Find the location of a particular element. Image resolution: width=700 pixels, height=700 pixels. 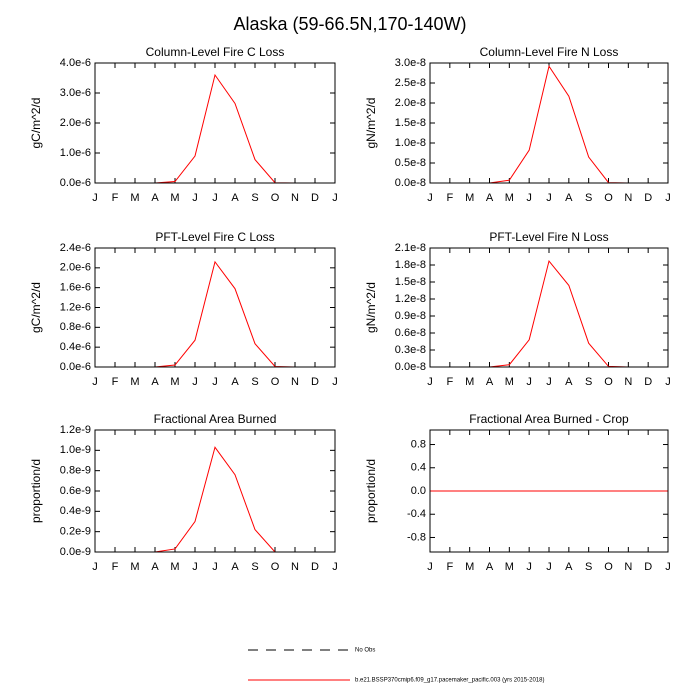

y-tick-label: 2.5e-8 is located at coordinates (410, 83).